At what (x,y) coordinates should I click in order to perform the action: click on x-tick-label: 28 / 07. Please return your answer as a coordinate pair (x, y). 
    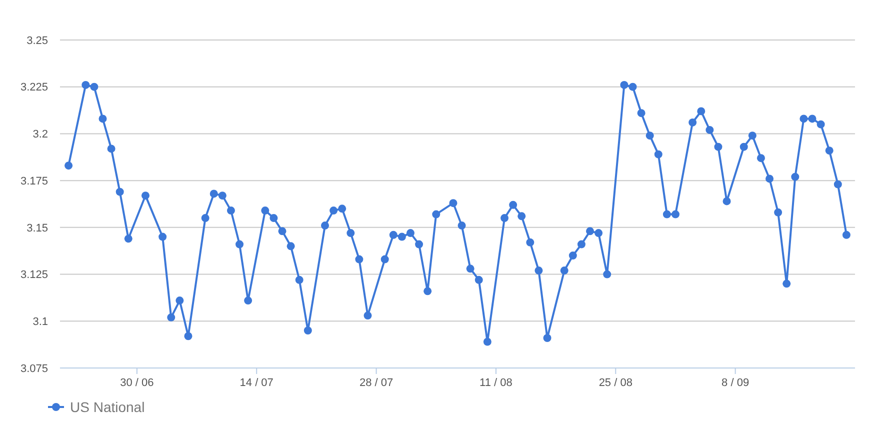
    Looking at the image, I should click on (376, 383).